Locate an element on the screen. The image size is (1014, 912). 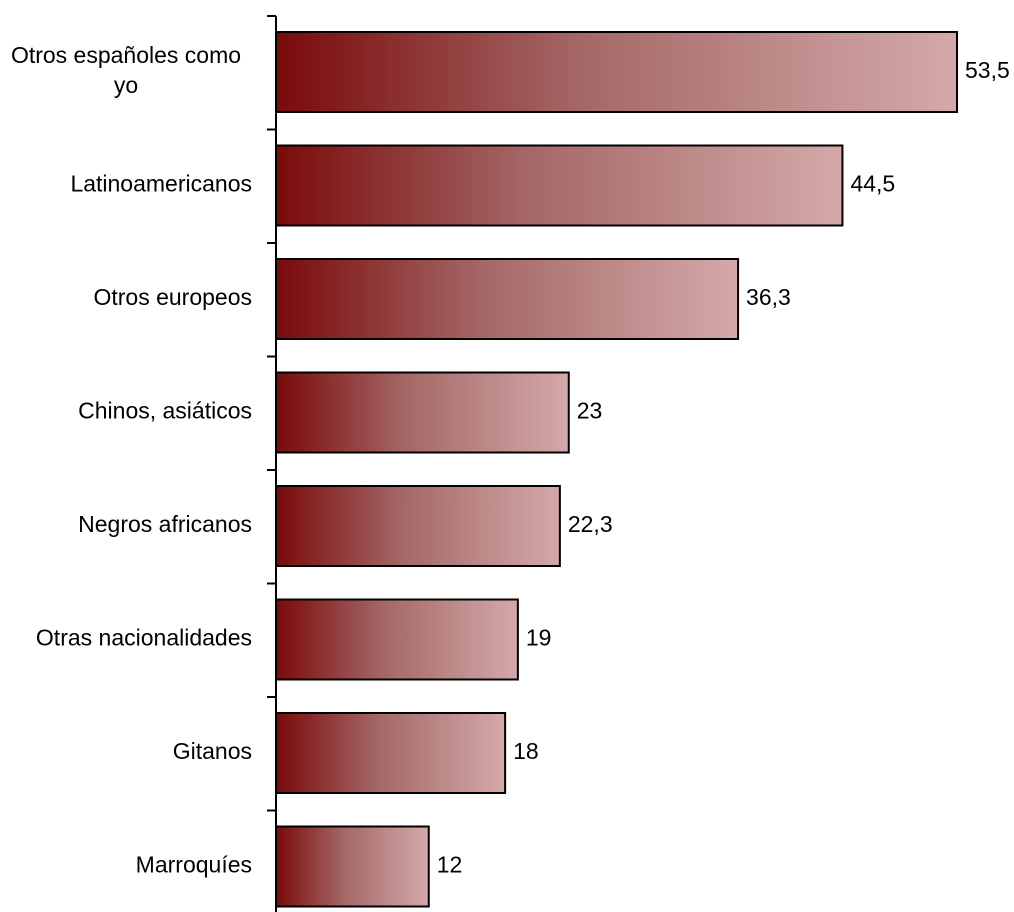
category-label-line: Gitanos is located at coordinates (212, 751).